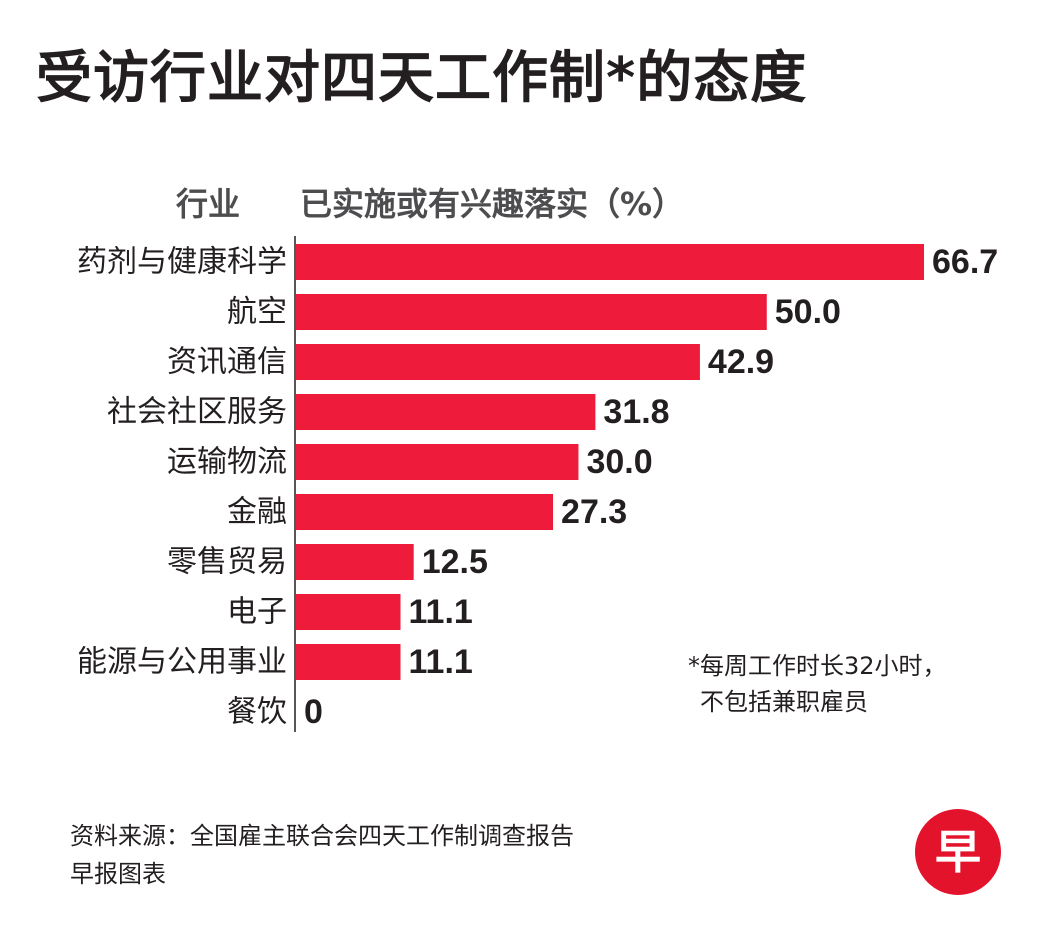 The width and height of the screenshot is (1042, 938). I want to click on category-label: 药剂与健康科学, so click(182, 262).